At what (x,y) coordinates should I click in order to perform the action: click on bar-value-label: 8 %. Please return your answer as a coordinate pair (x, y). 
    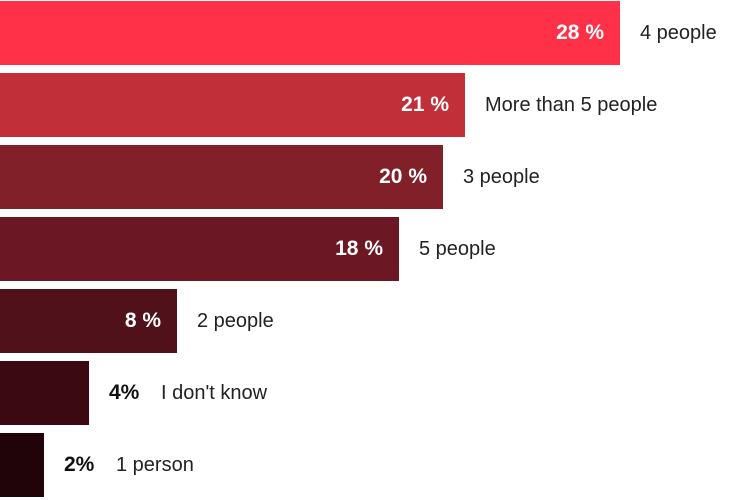
    Looking at the image, I should click on (142, 320).